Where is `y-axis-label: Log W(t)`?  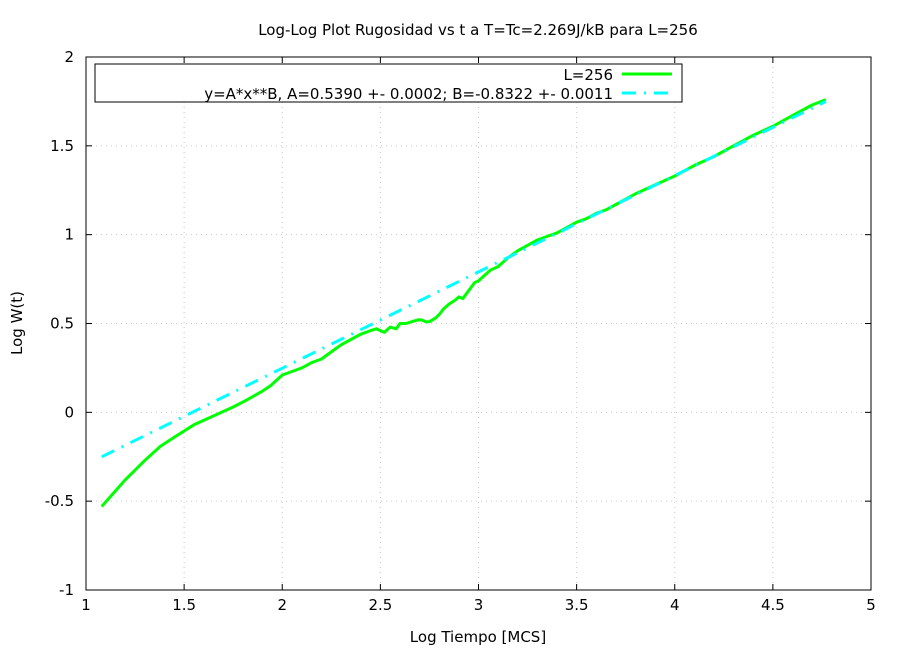
y-axis-label: Log W(t) is located at coordinates (17, 323).